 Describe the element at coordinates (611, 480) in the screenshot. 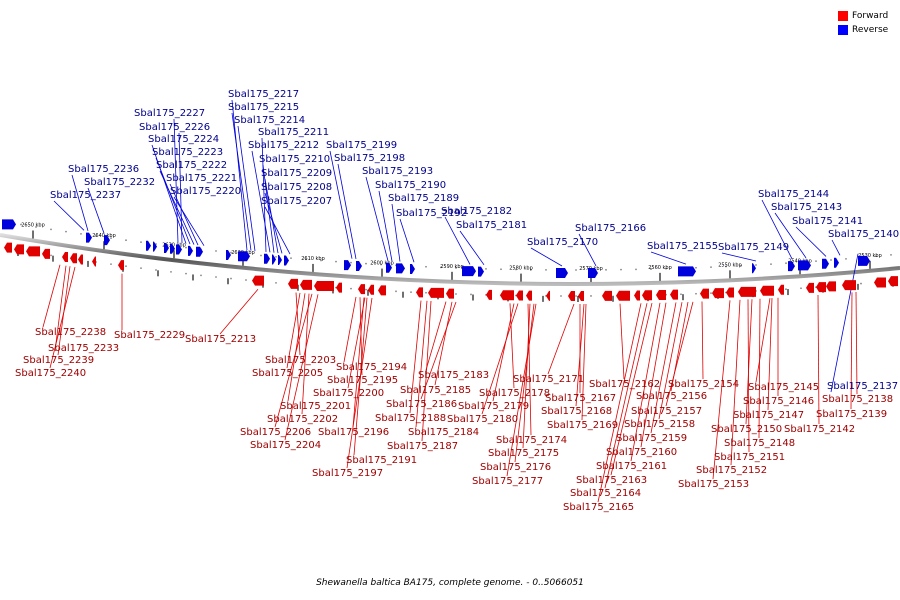

I see `gene-label-forward: Sbal175_2163` at that location.